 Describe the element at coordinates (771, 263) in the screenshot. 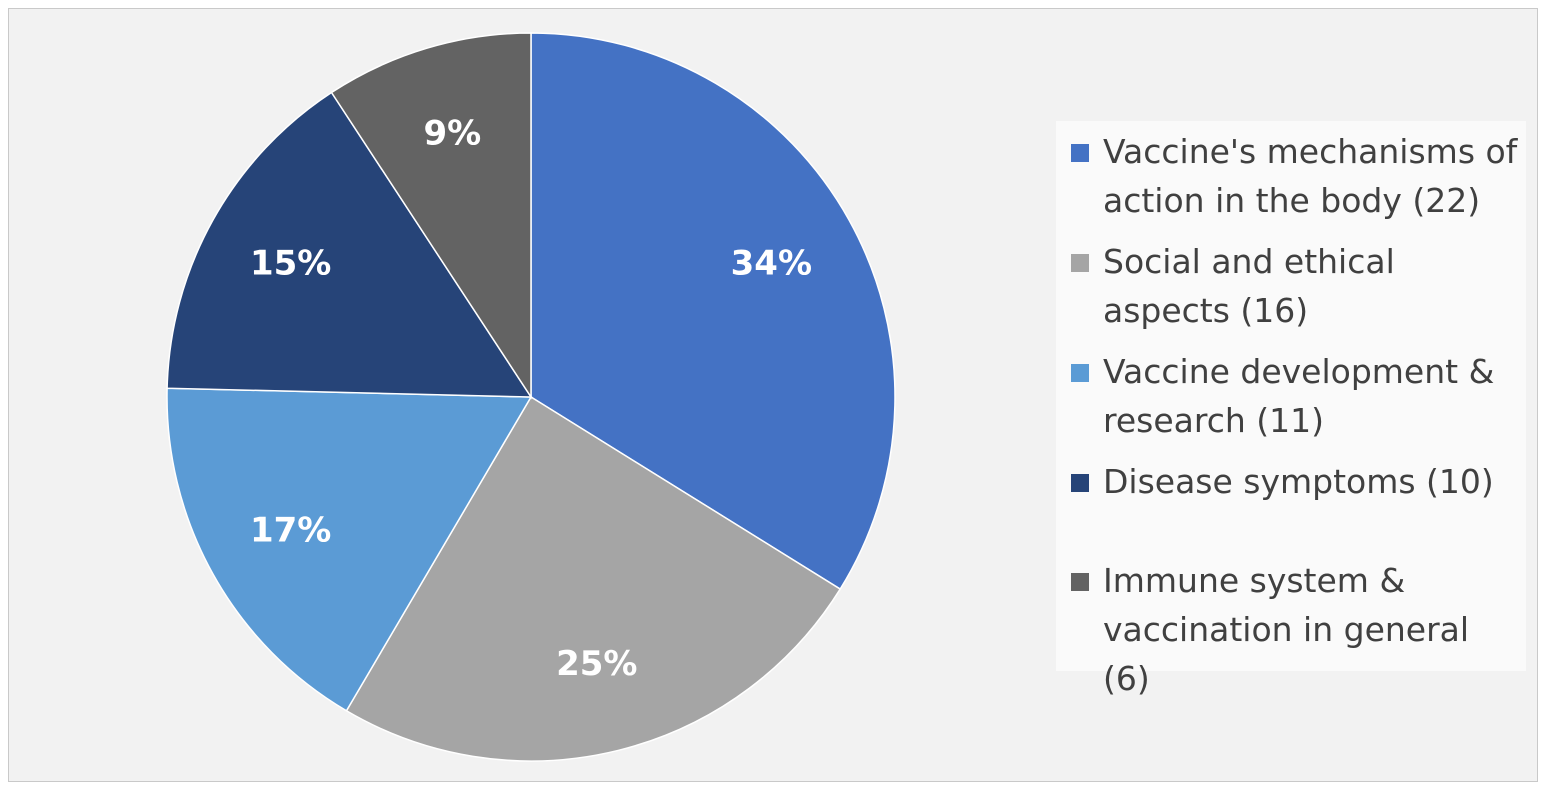

I see `data-label-0: 34%` at that location.